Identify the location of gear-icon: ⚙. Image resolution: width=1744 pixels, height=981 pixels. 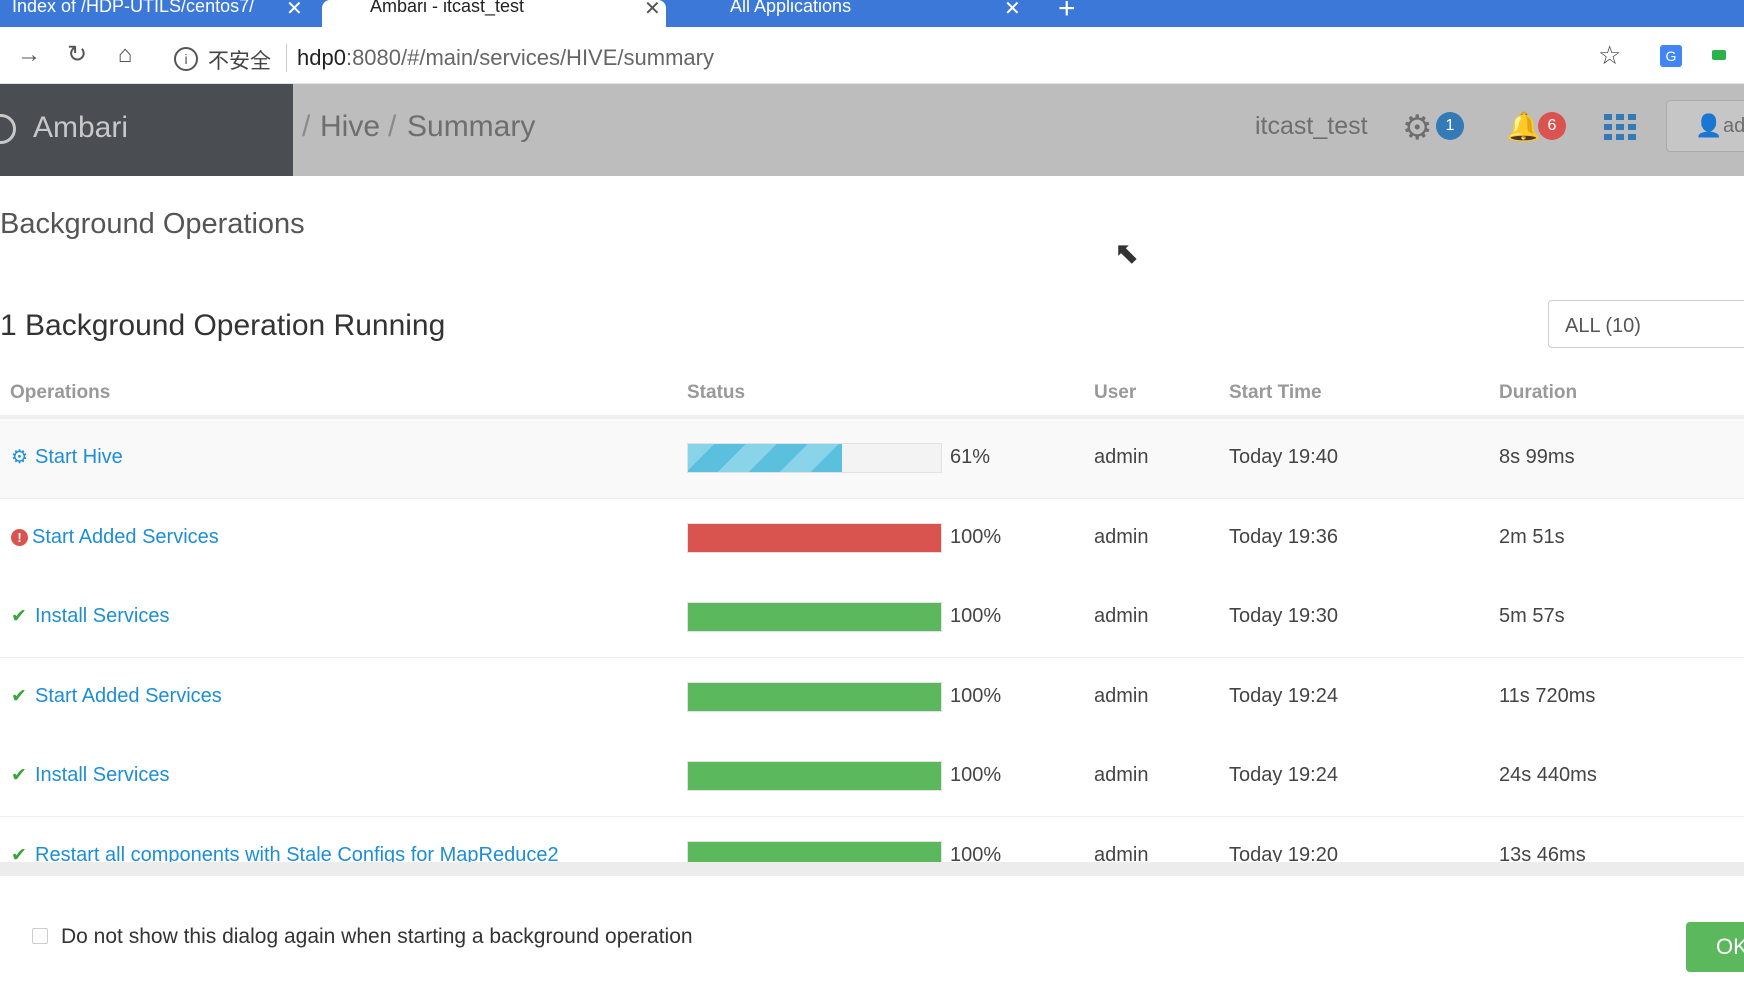
(1417, 128).